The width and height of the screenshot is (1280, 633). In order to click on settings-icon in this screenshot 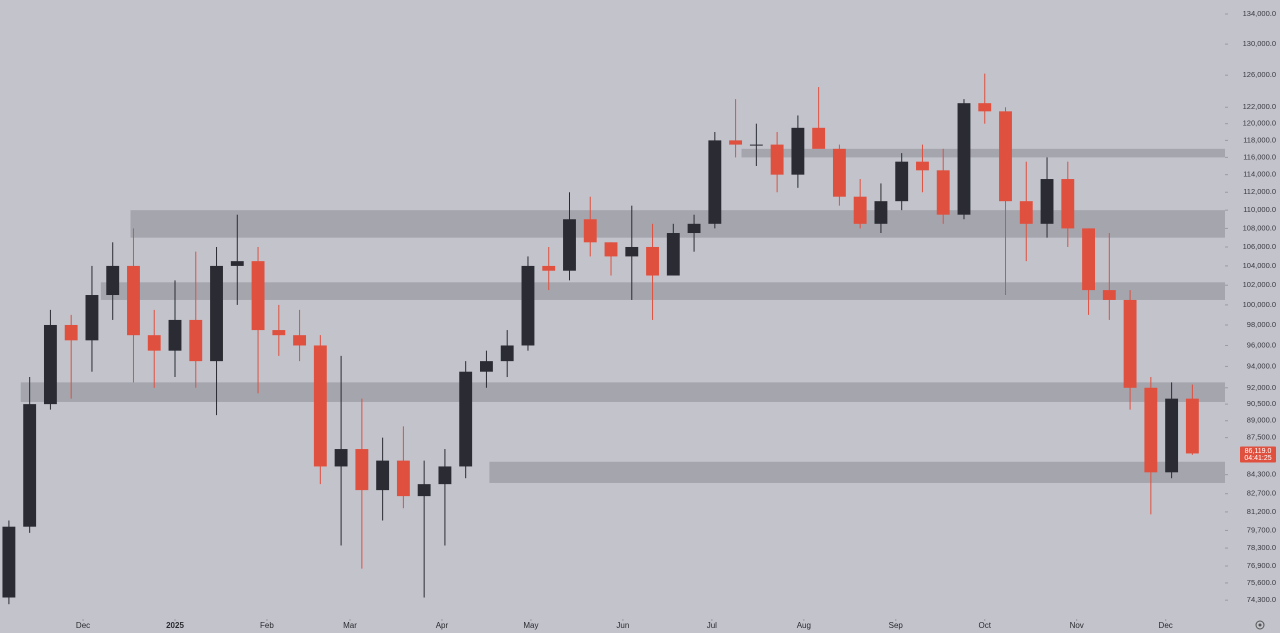, I will do `click(1260, 625)`.